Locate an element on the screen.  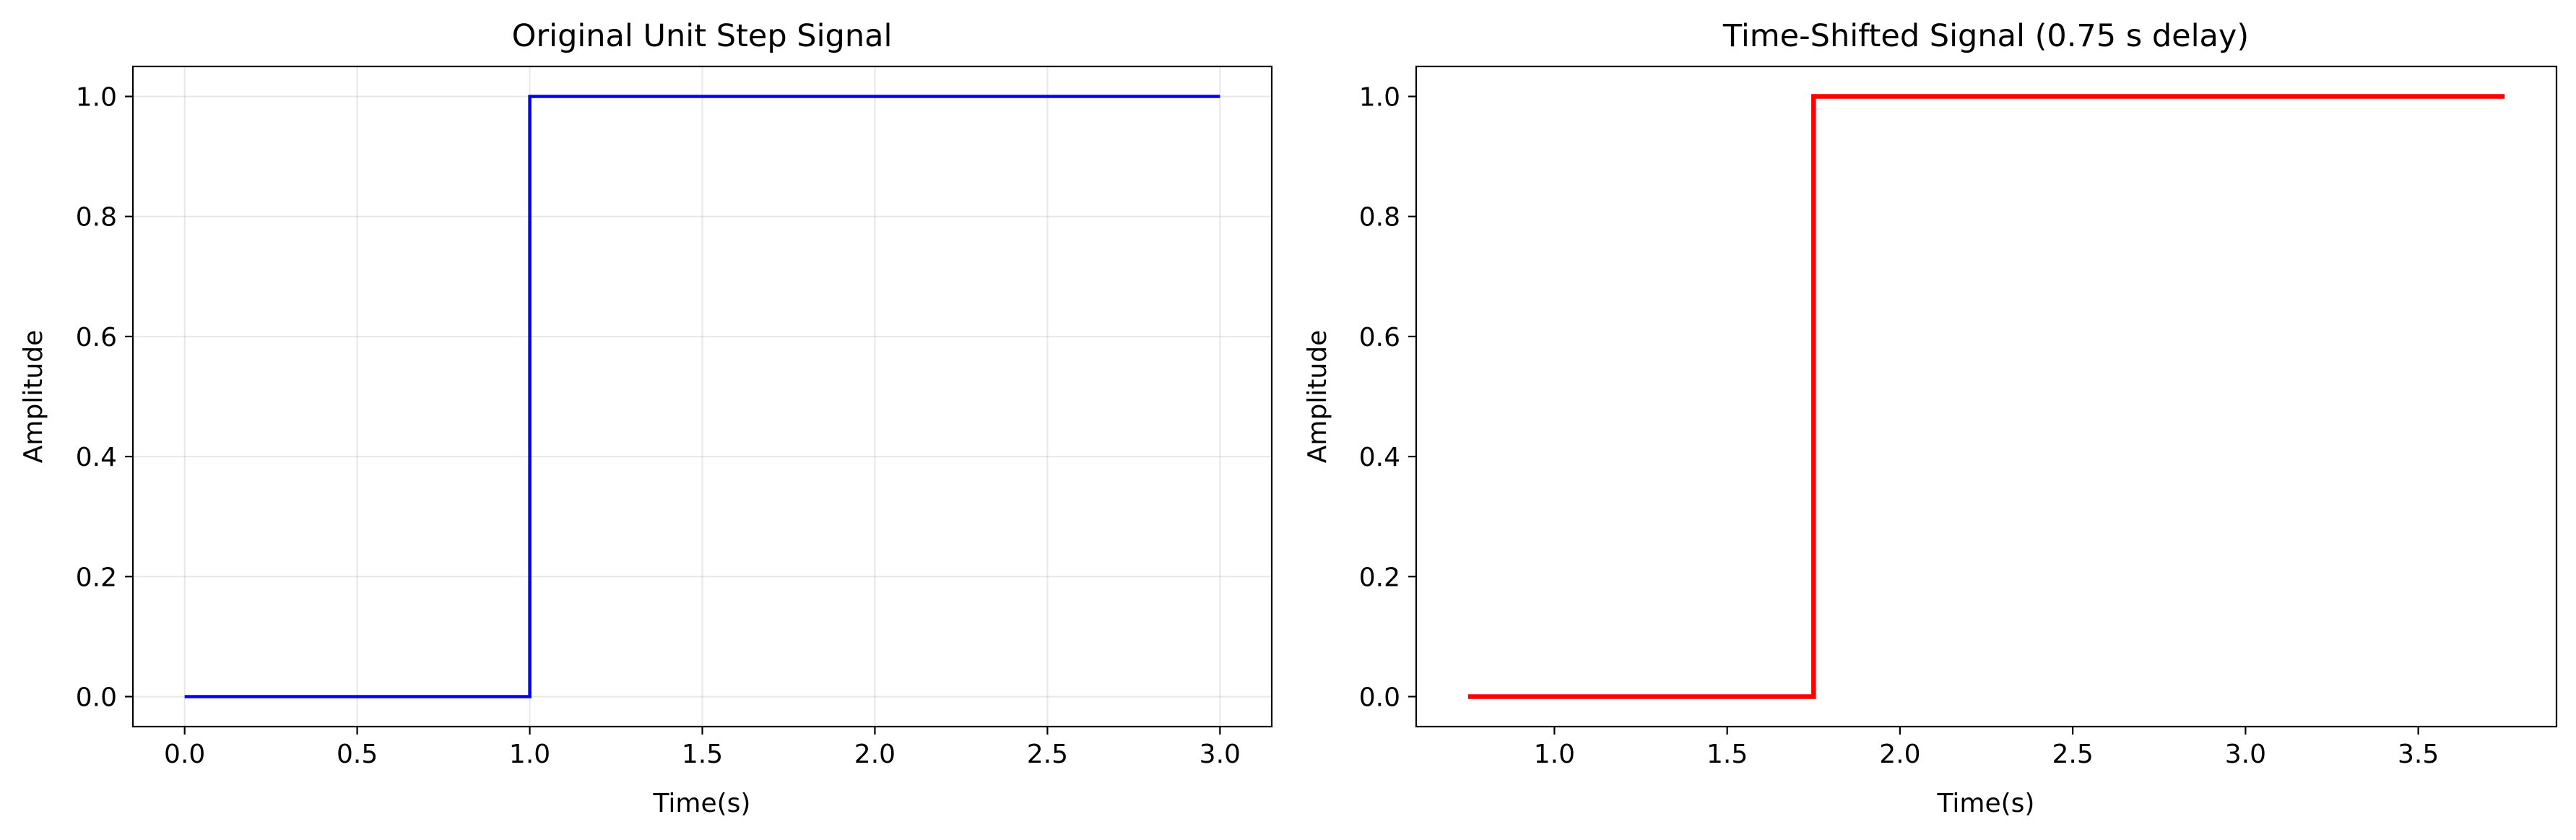
left-chart-x-tick-label: 2.0 is located at coordinates (874, 754).